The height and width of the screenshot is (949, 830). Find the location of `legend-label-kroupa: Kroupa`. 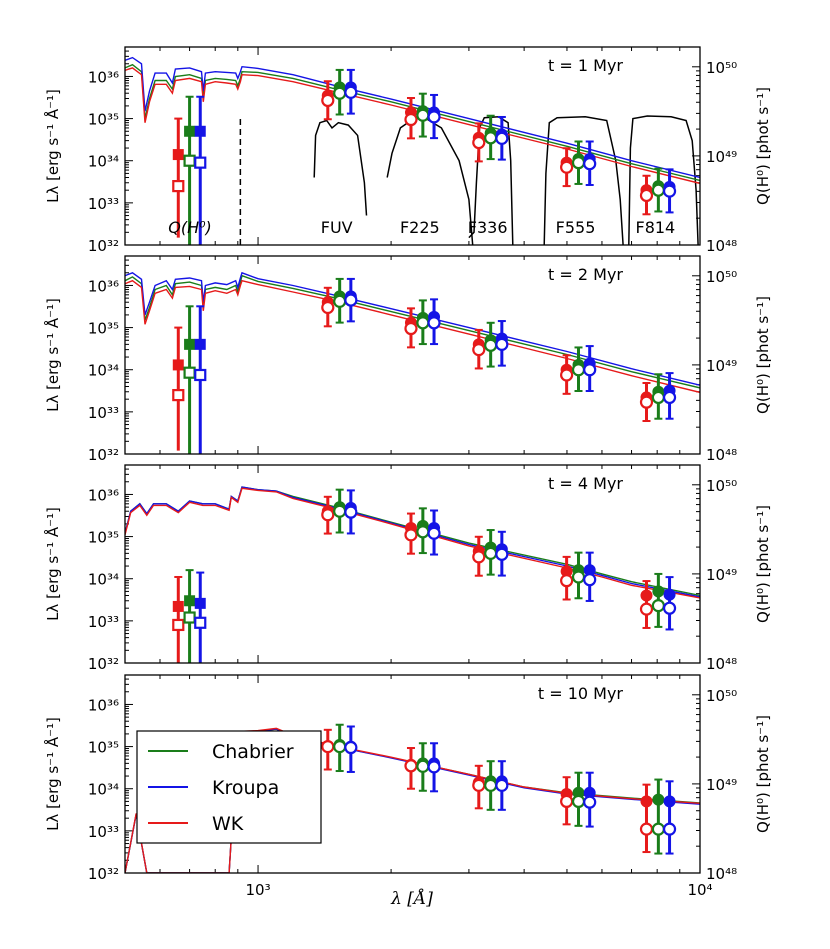

legend-label-kroupa: Kroupa is located at coordinates (245, 788).